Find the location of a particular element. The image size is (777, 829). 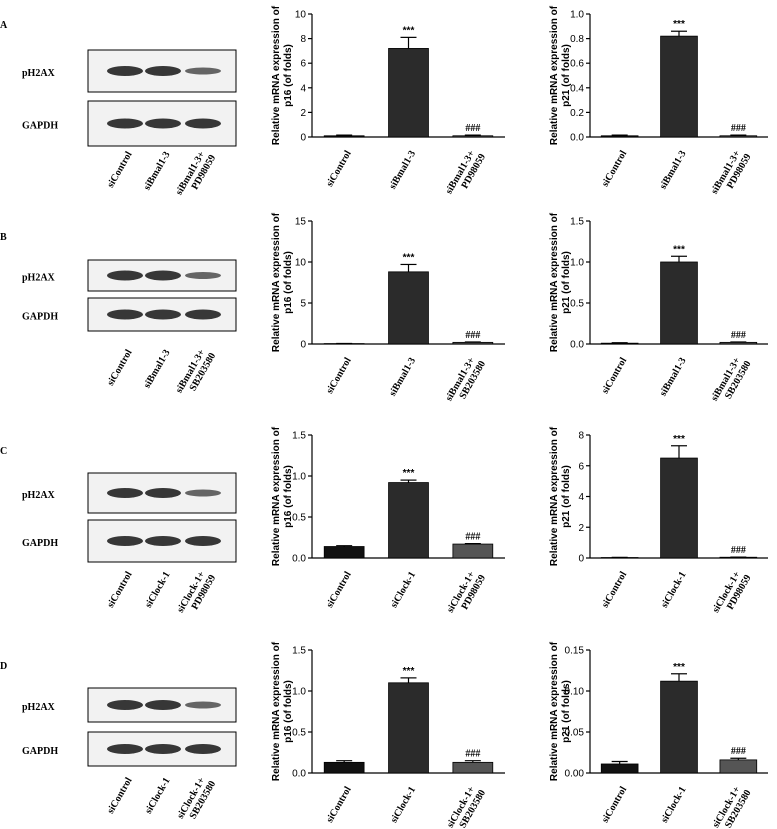

y-axis-label: p16 (of folds) is located at coordinates (288, 711).